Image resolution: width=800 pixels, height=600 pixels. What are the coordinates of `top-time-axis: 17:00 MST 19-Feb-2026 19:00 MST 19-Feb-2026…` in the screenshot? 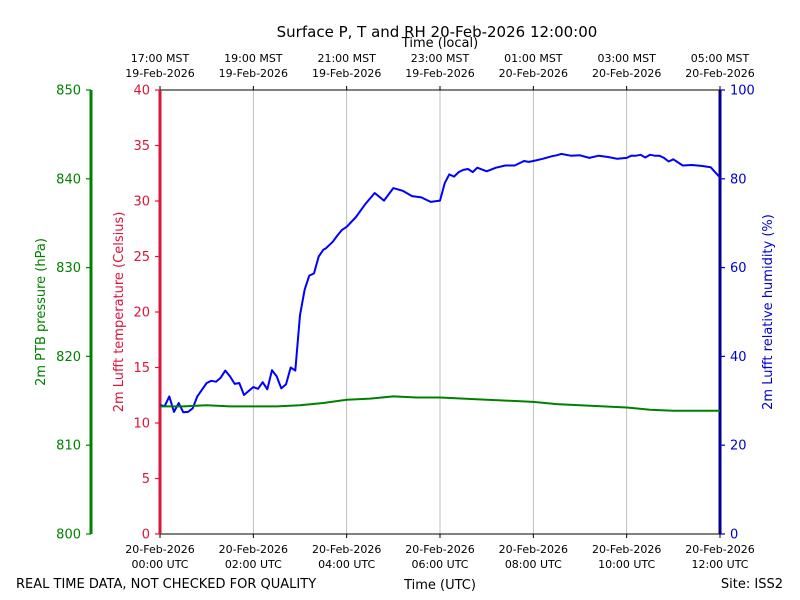 It's located at (440, 71).